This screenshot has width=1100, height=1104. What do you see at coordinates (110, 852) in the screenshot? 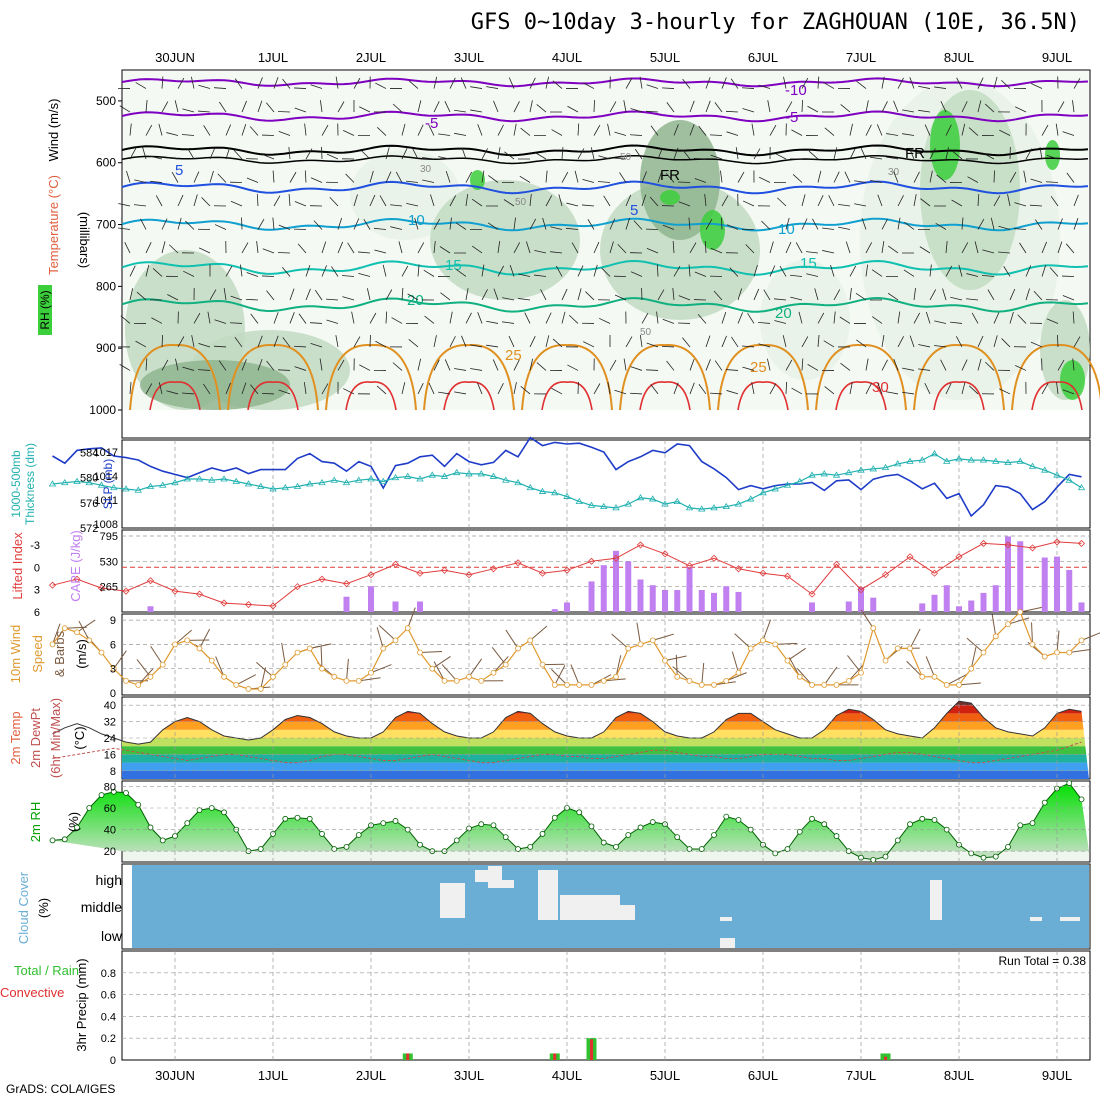
I see `rh-tick-label: 20` at bounding box center [110, 852].